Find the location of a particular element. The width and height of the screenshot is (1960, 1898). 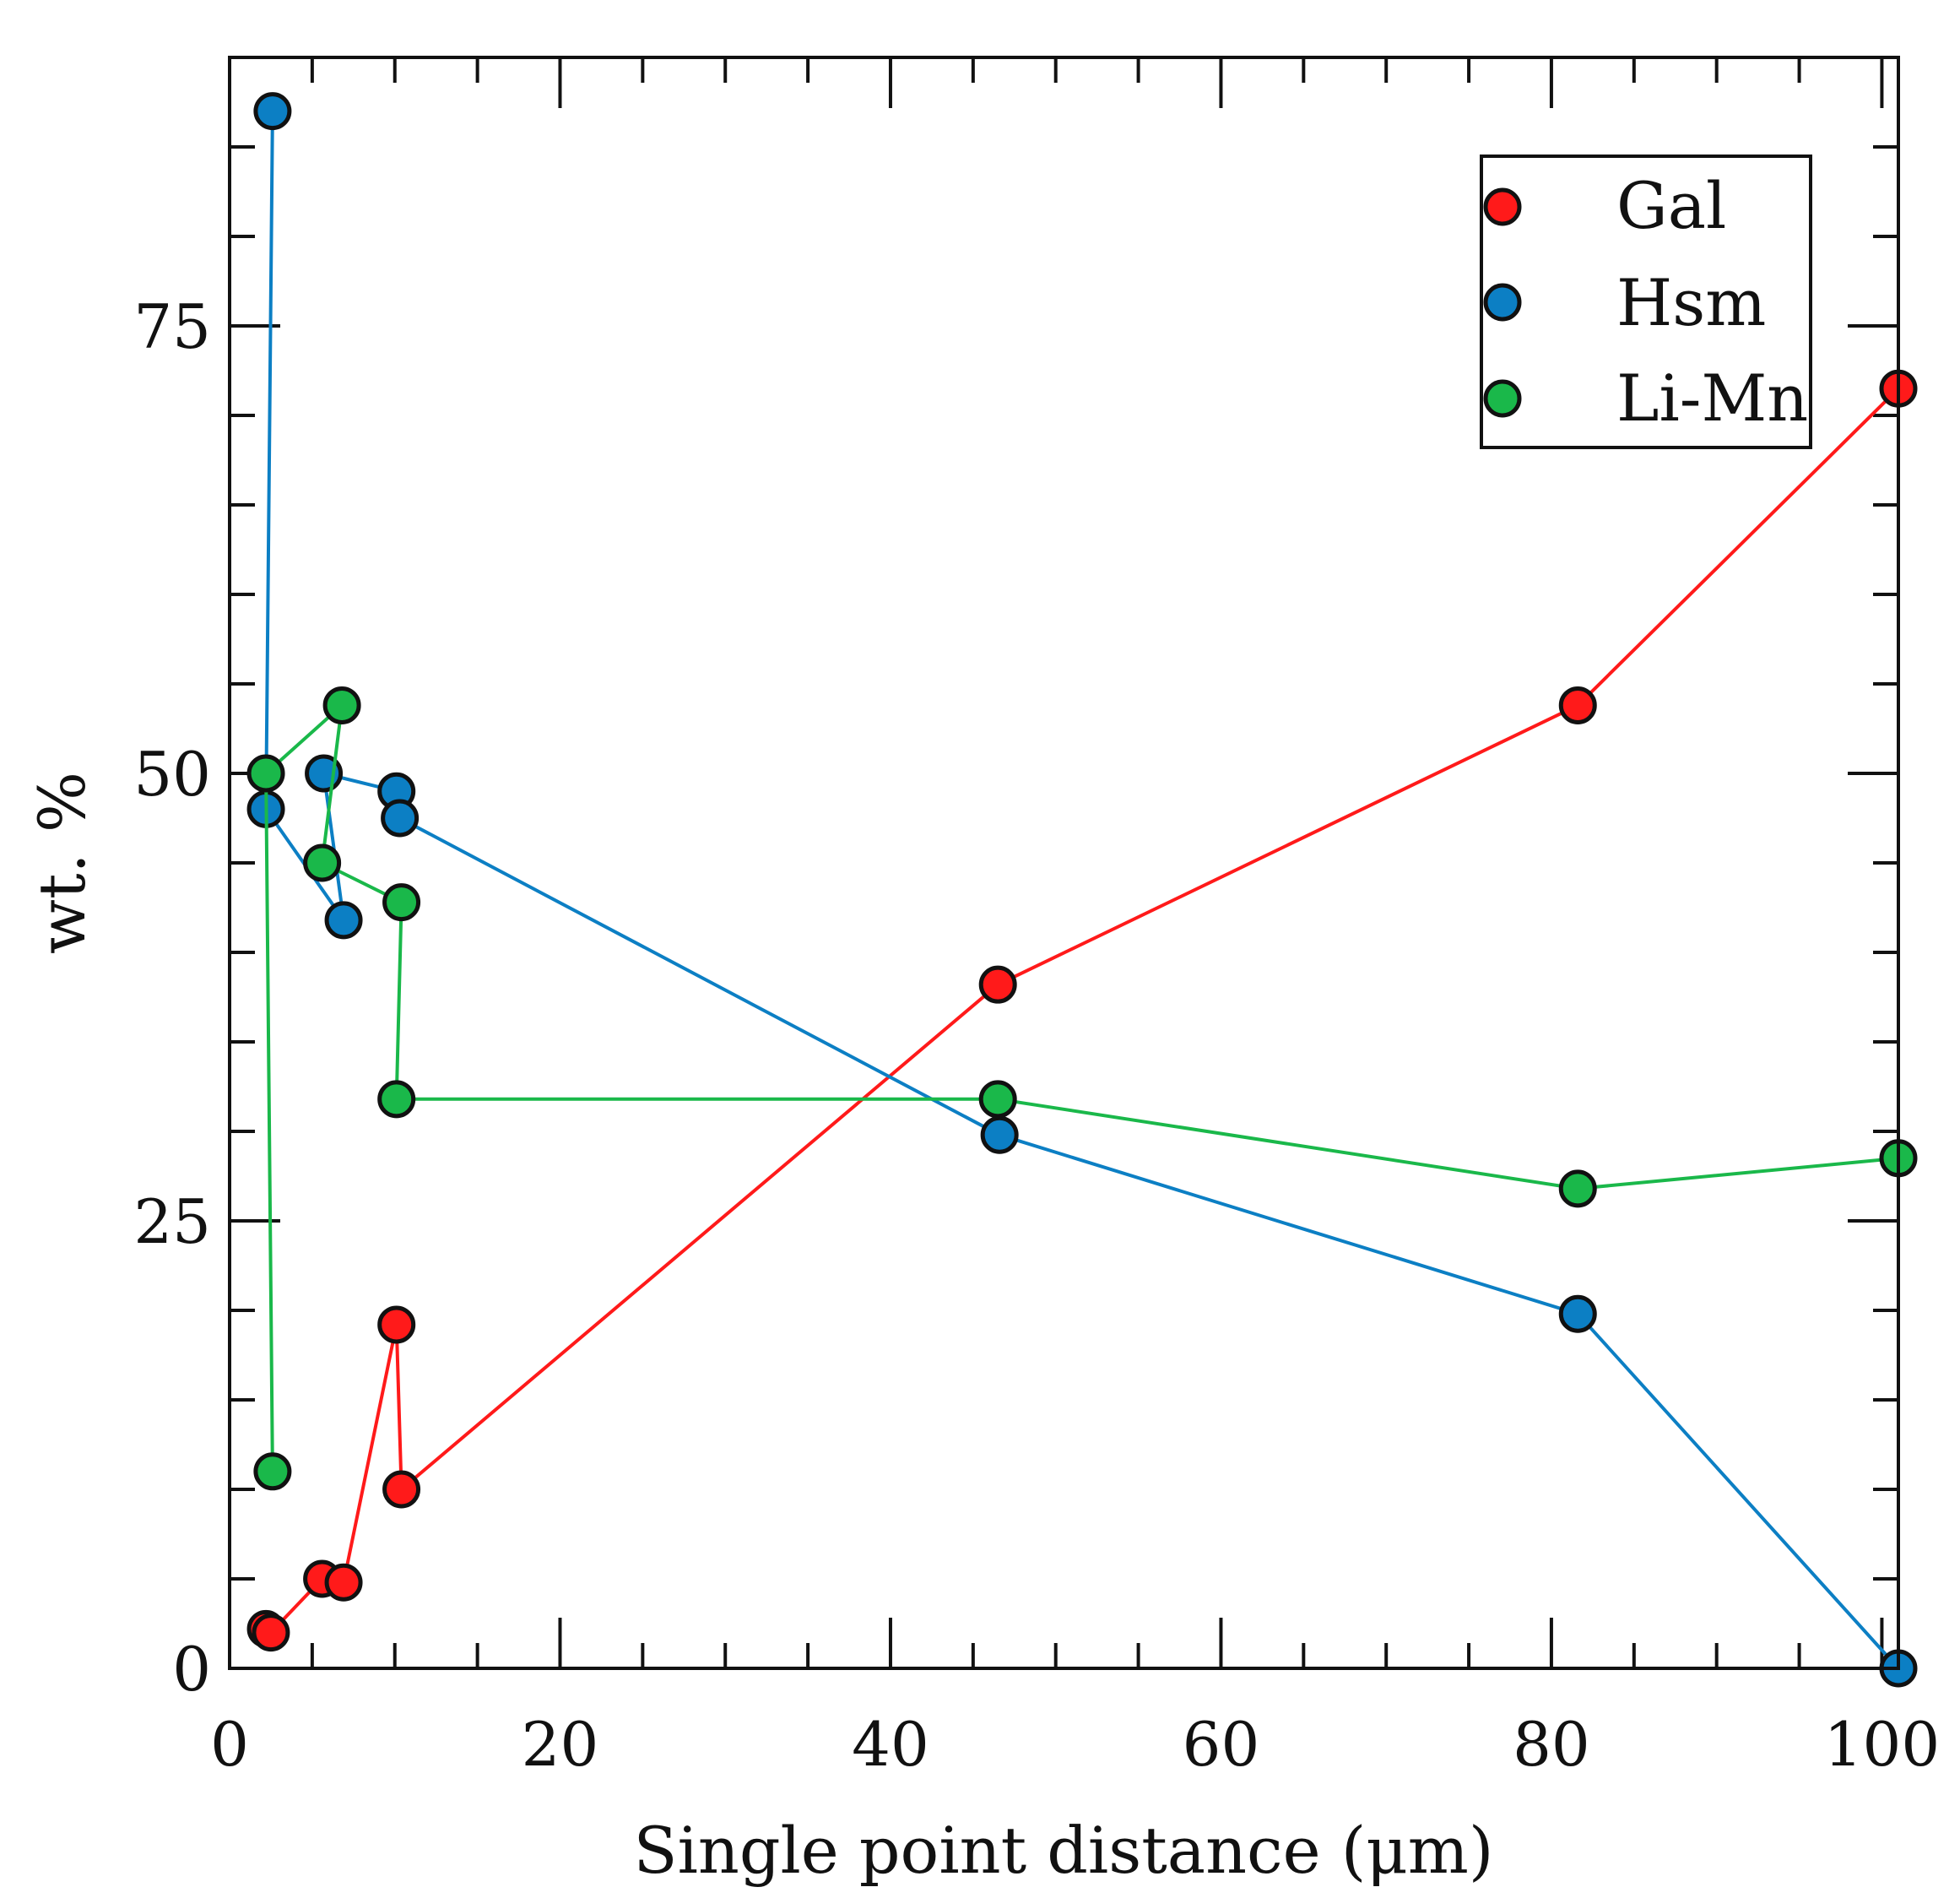

x-axis-label: Single point distance (μm) is located at coordinates (1064, 1850).